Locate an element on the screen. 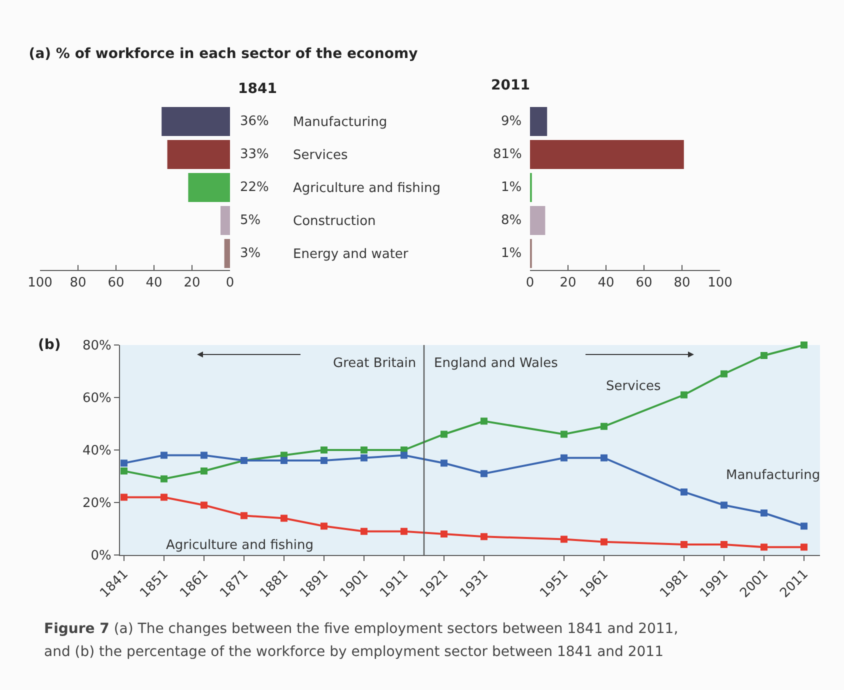 The height and width of the screenshot is (690, 844). data-label: 81% is located at coordinates (507, 154).